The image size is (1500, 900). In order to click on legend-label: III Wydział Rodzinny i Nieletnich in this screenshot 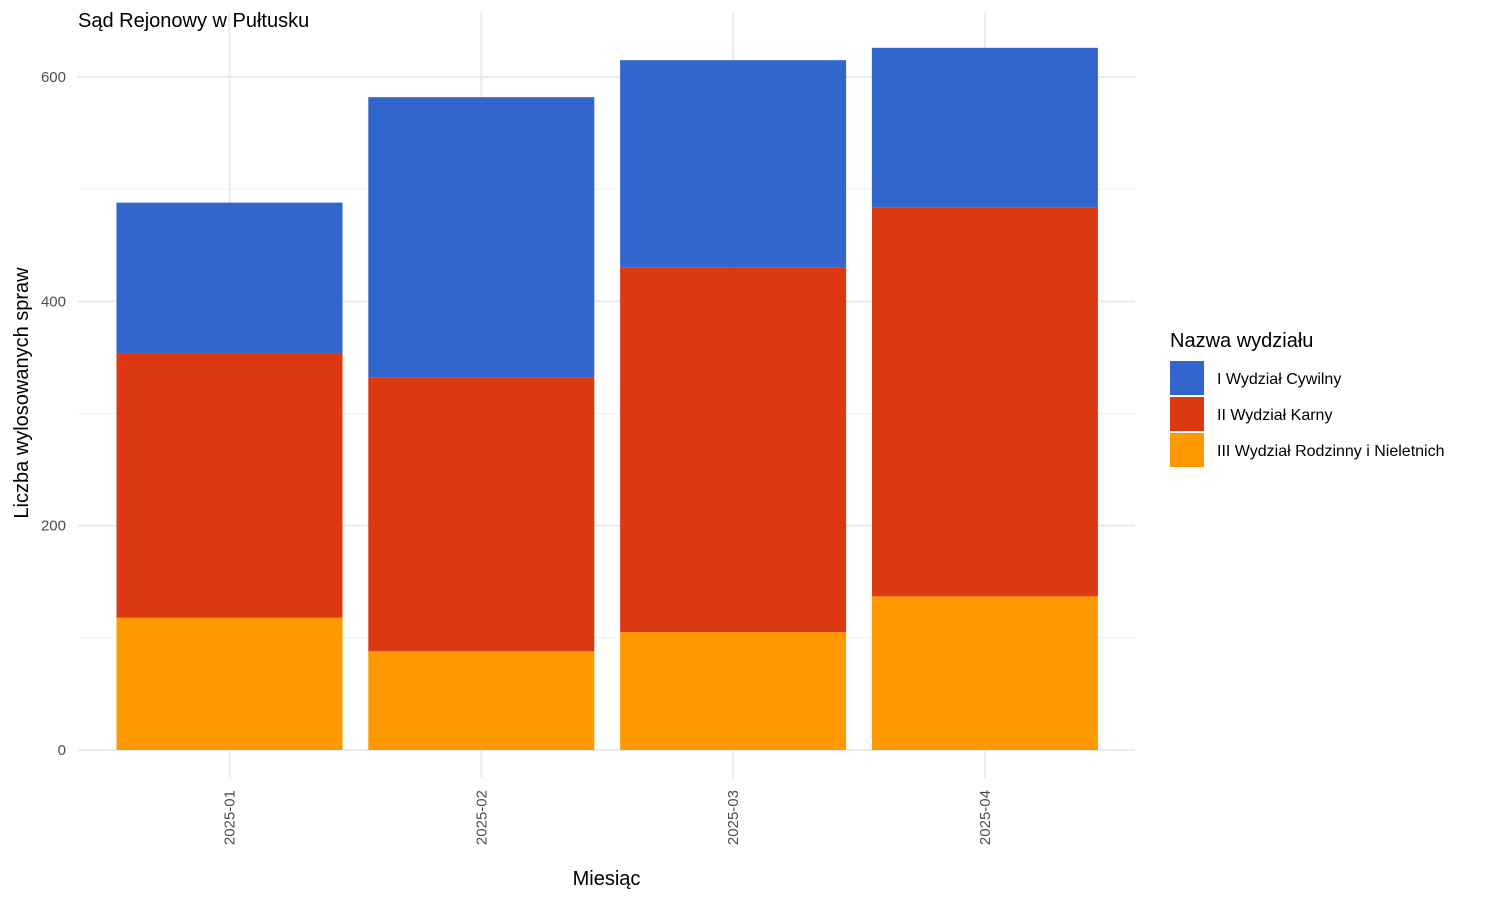, I will do `click(1331, 451)`.